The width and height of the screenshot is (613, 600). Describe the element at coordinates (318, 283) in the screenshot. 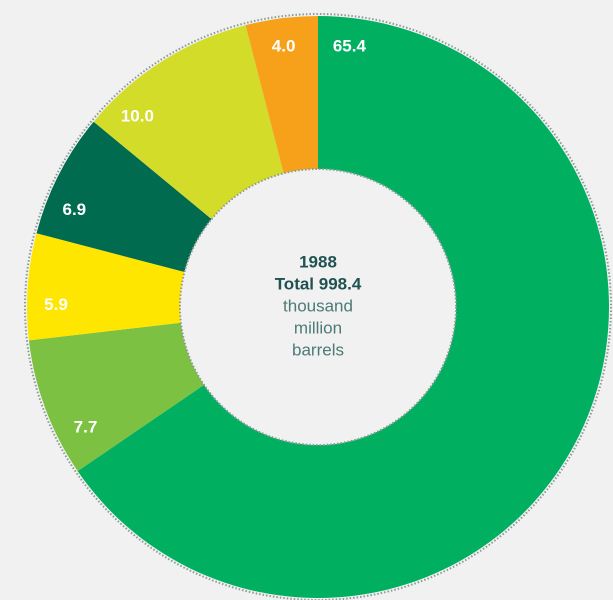

I see `center-text: Total 998.4` at that location.